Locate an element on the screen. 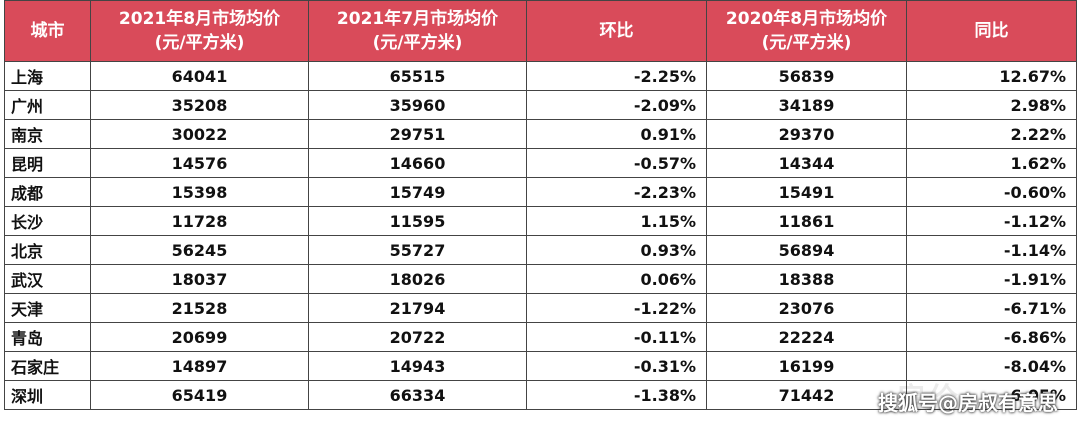 The width and height of the screenshot is (1080, 422). cell-yoy: 1.62% is located at coordinates (991, 163).